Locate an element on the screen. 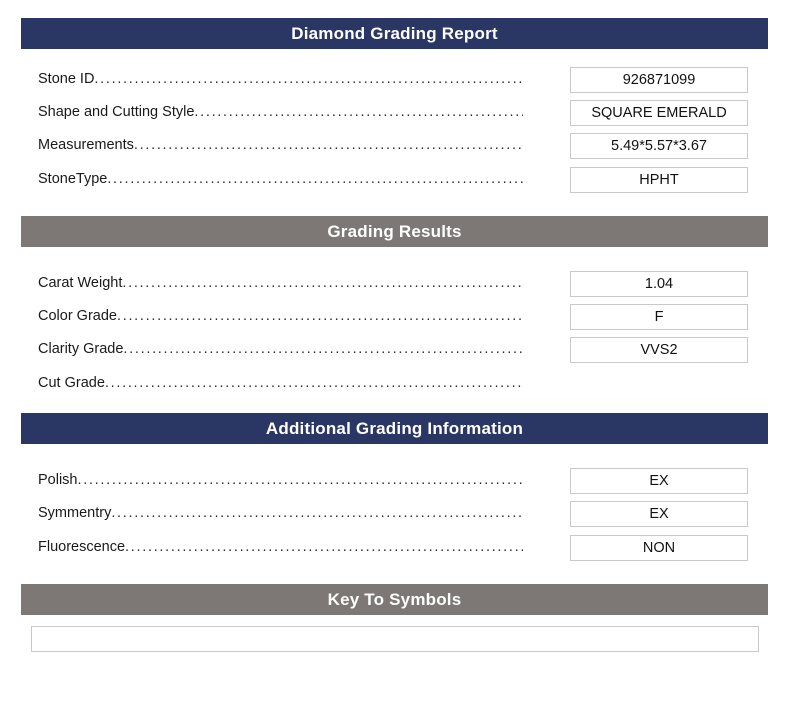  row-label-text: Shape and Cutting Style is located at coordinates (116, 112).